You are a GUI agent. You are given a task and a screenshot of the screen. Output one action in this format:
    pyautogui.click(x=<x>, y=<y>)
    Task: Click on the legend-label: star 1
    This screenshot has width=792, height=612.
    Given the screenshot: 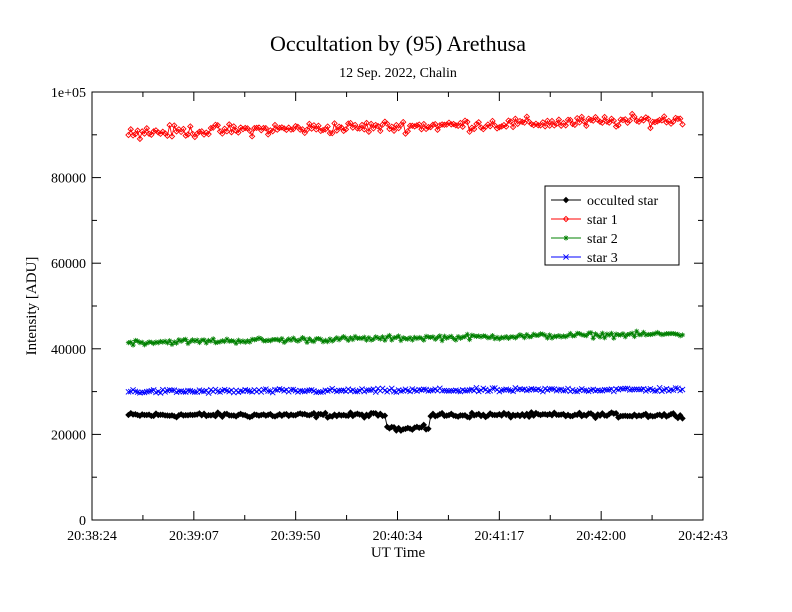 What is the action you would take?
    pyautogui.click(x=602, y=220)
    